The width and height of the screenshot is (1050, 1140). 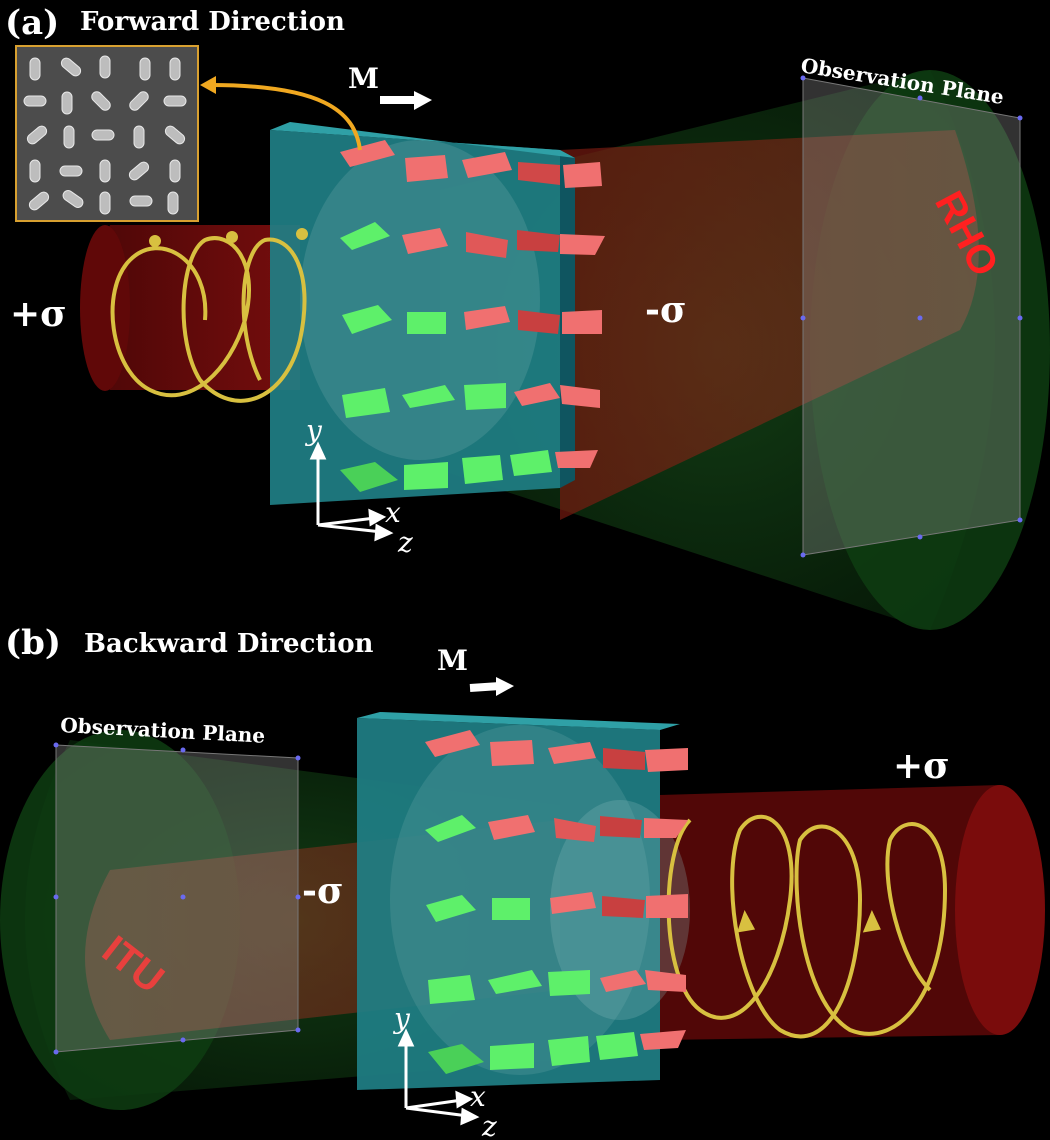 I want to click on axis-x-label-b: x, so click(x=478, y=1096).